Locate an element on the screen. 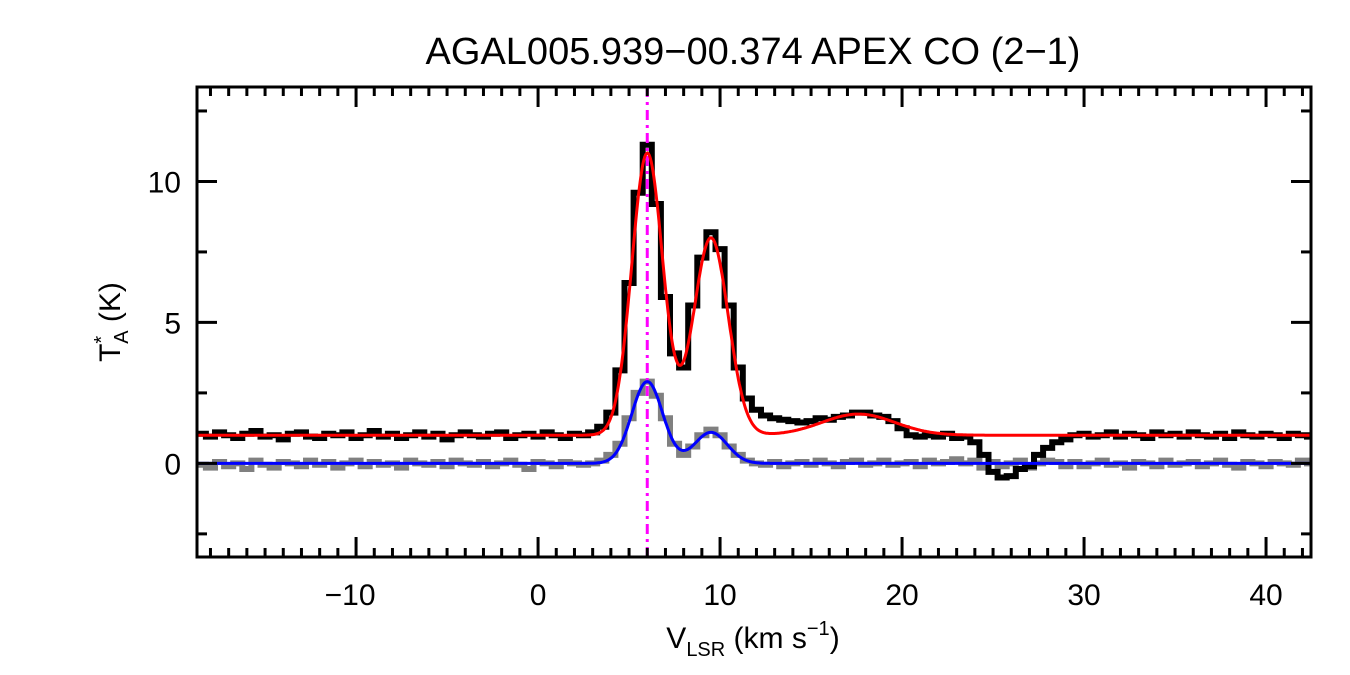  x-tick-label: 10 is located at coordinates (719, 595).